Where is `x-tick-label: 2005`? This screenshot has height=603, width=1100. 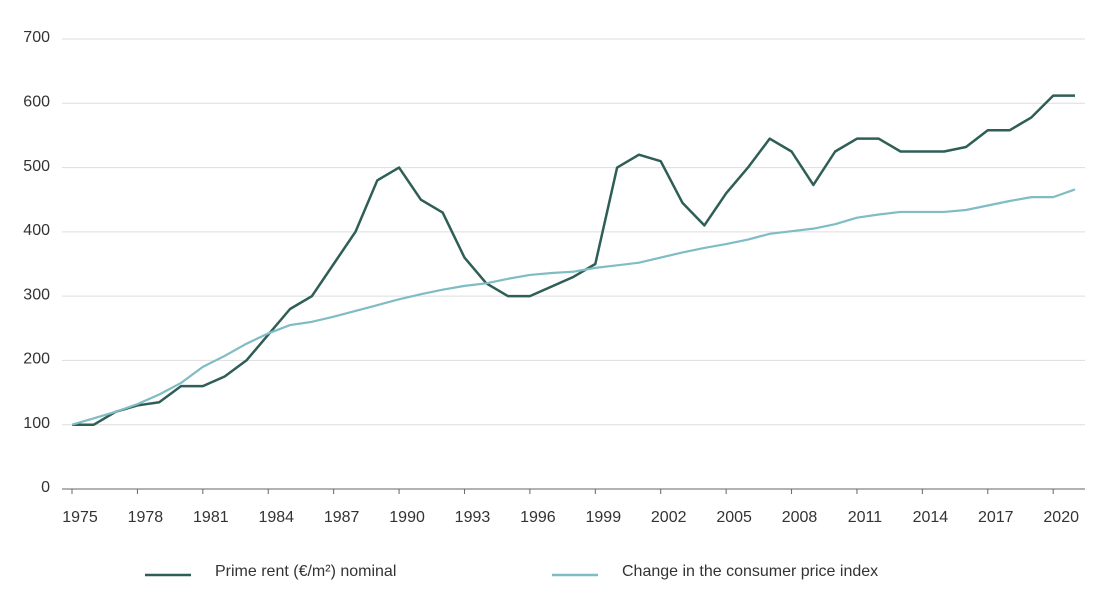
x-tick-label: 2005 is located at coordinates (734, 517).